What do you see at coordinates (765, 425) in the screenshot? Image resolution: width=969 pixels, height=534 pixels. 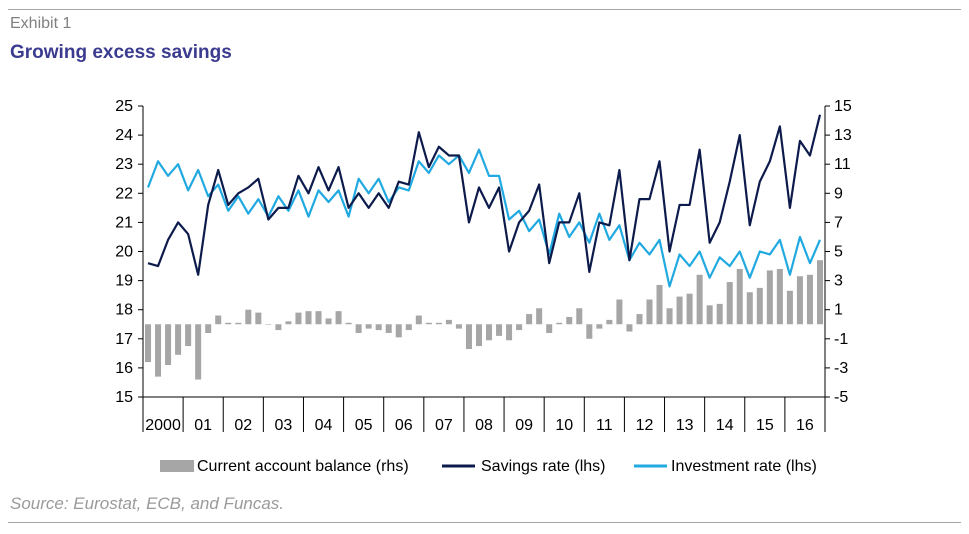 I see `x-tick-label: 15` at bounding box center [765, 425].